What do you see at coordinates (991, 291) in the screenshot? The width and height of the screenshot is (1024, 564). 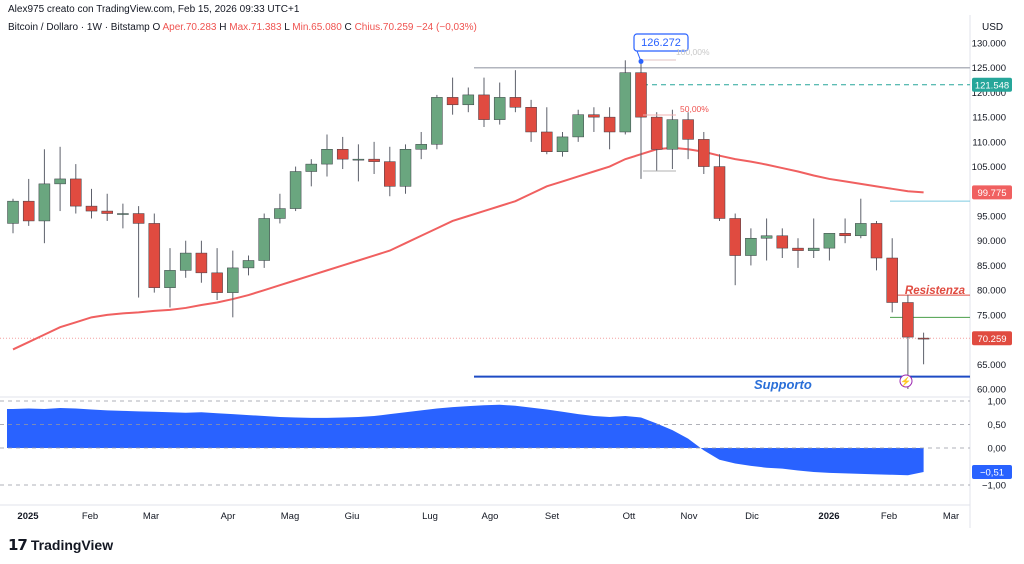 I see `y-tick-label: 80.000` at bounding box center [991, 291].